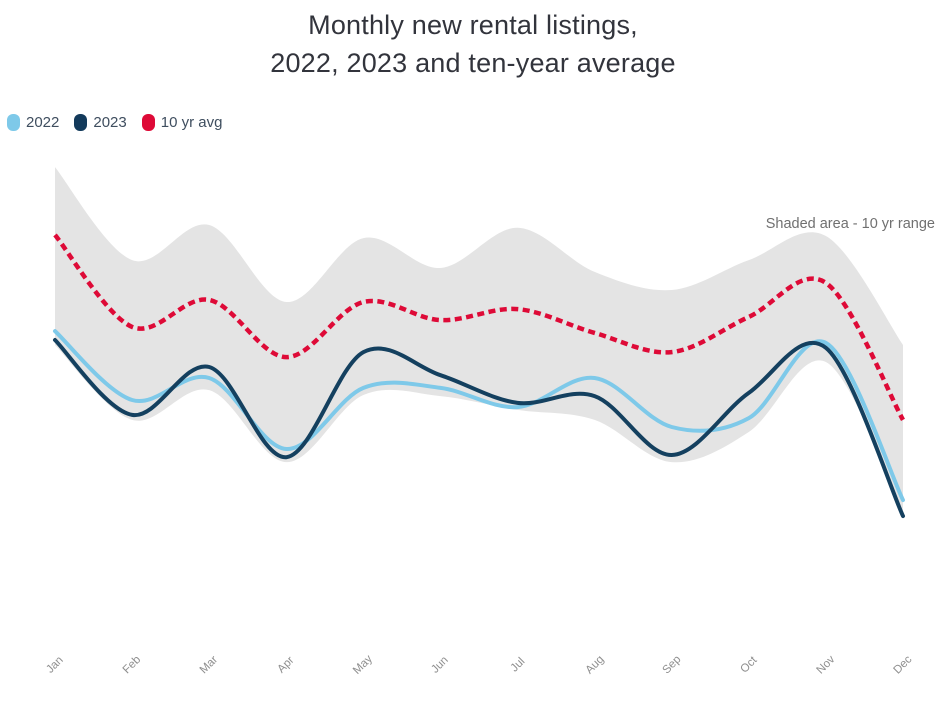  I want to click on legend-item-10-yr-avg: 10 yr avg, so click(182, 122).